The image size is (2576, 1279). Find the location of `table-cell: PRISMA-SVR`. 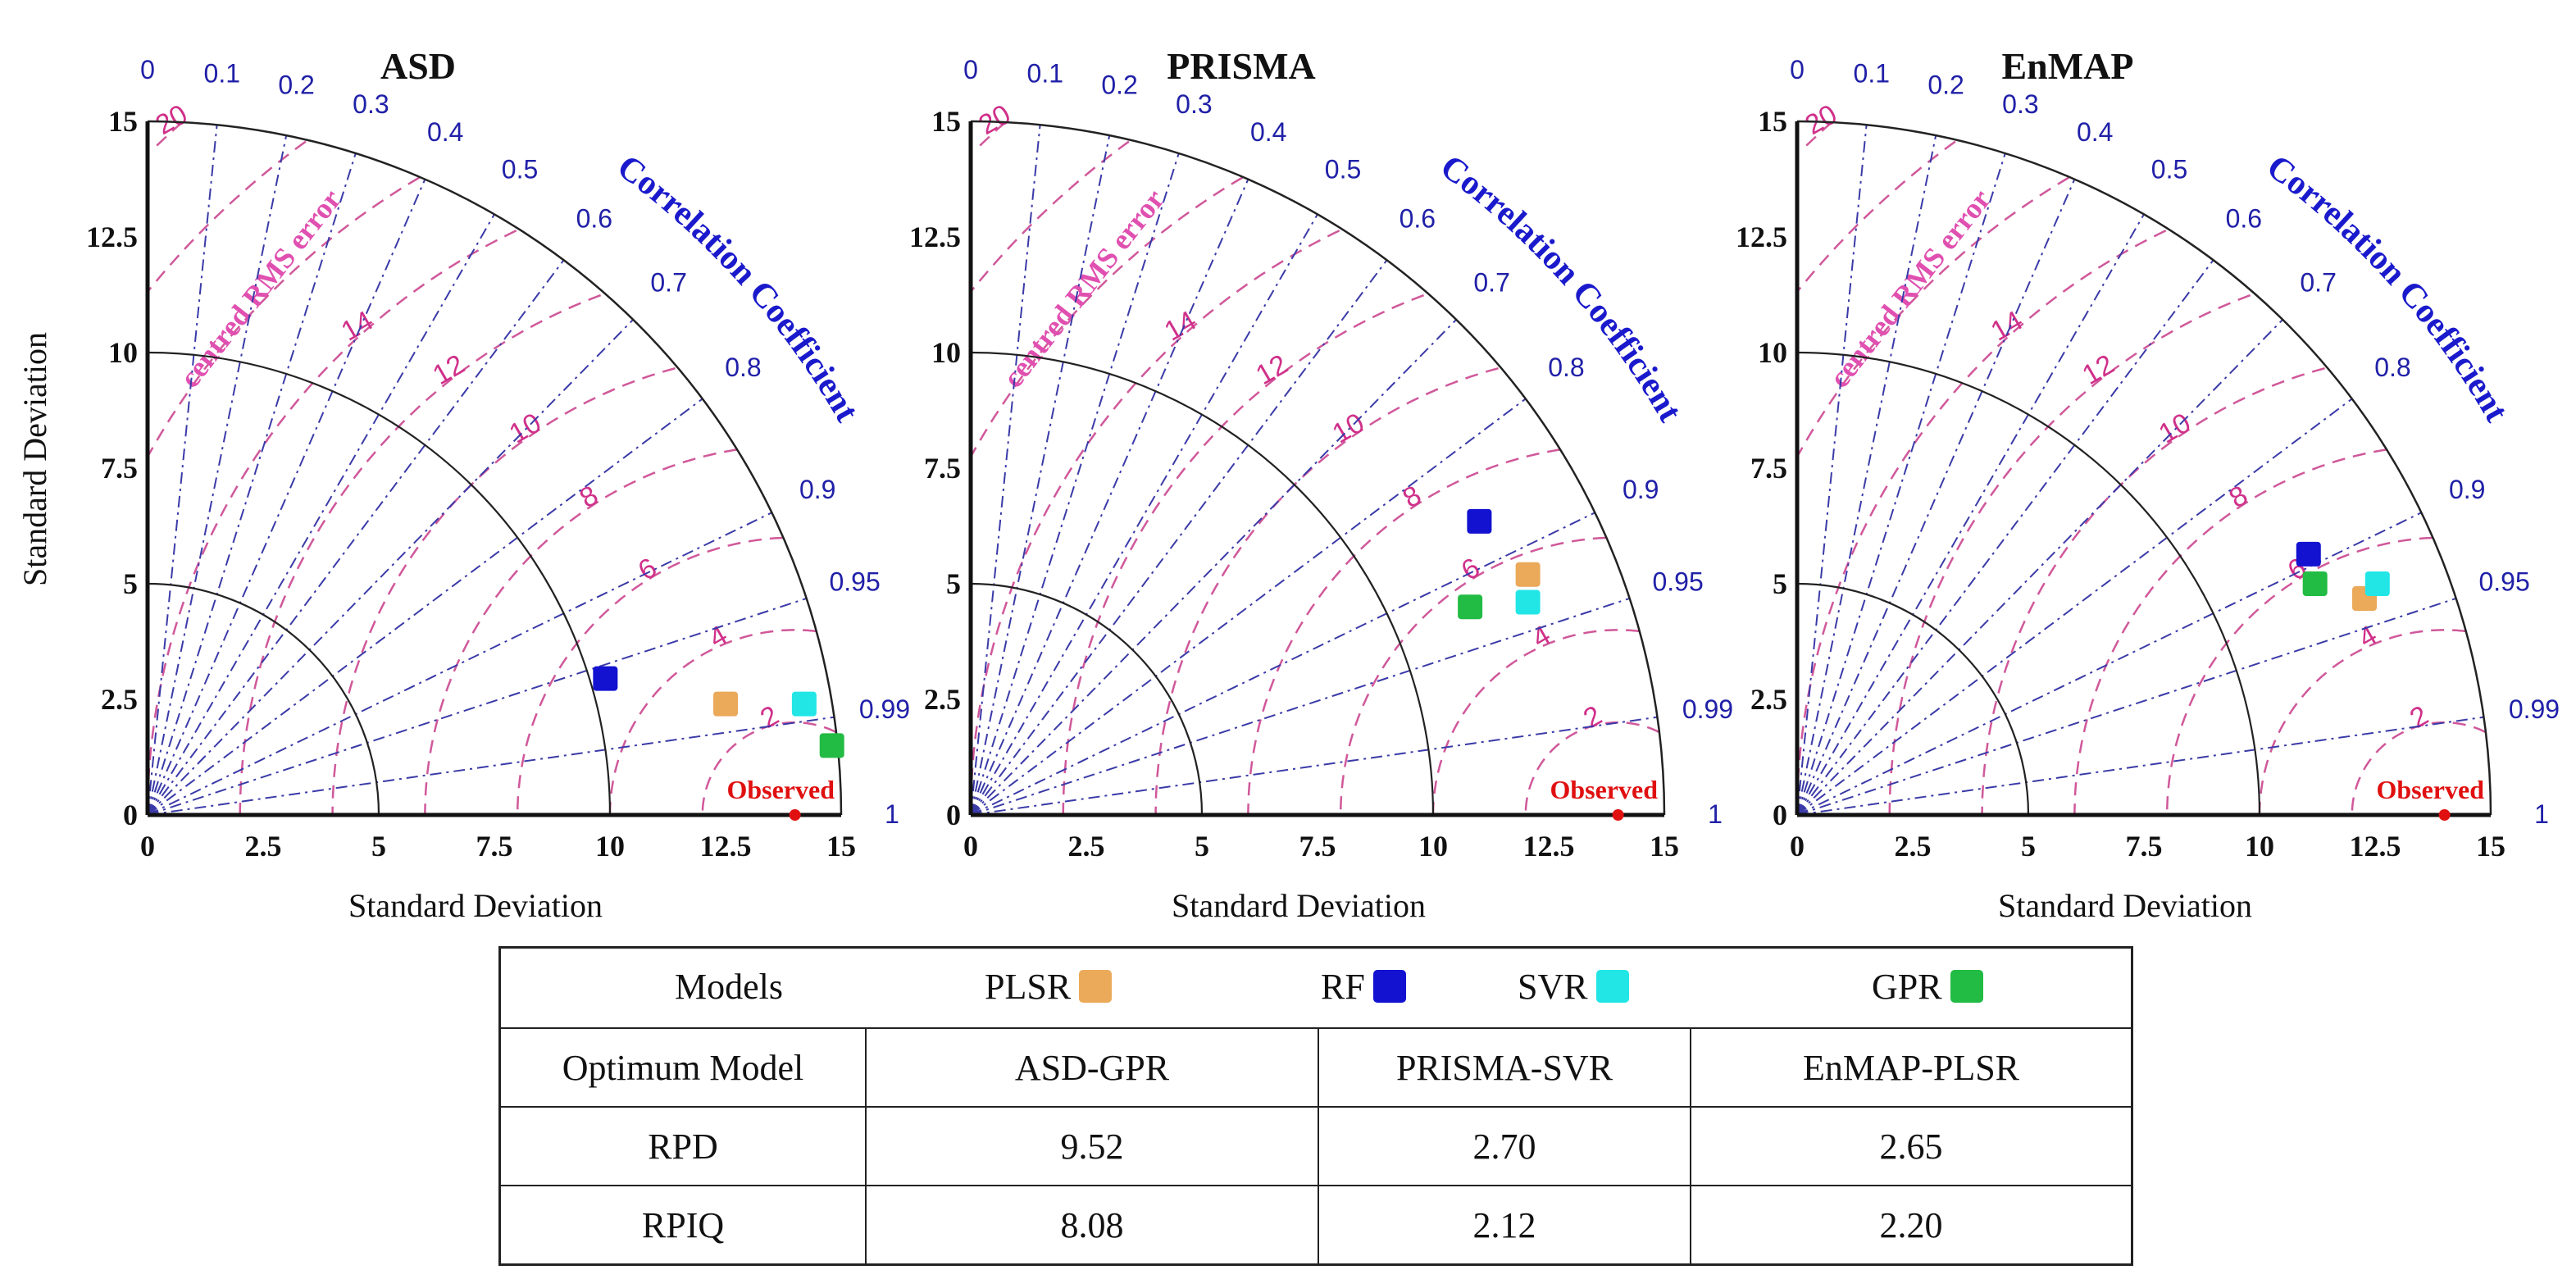

table-cell: PRISMA-SVR is located at coordinates (1504, 1067).